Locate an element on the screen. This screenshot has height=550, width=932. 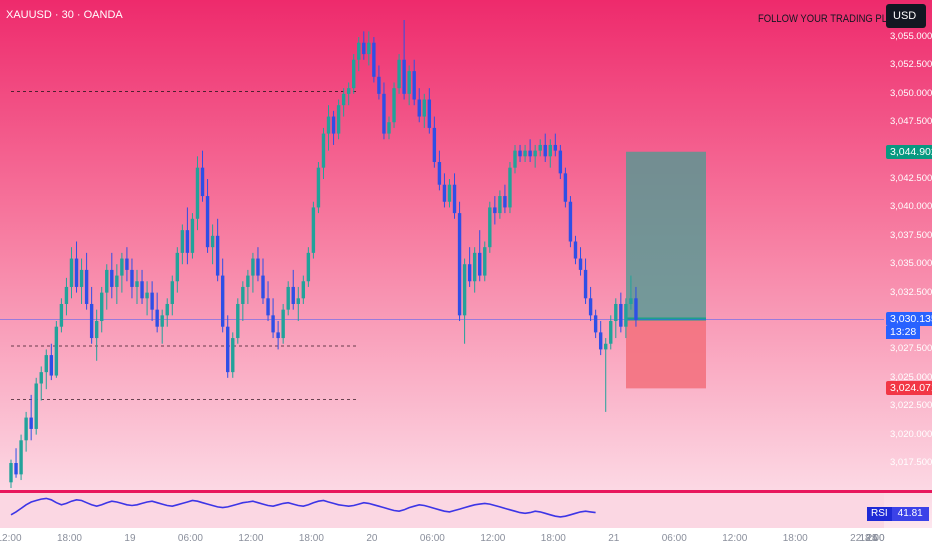
profit-zone is located at coordinates (666, 235).